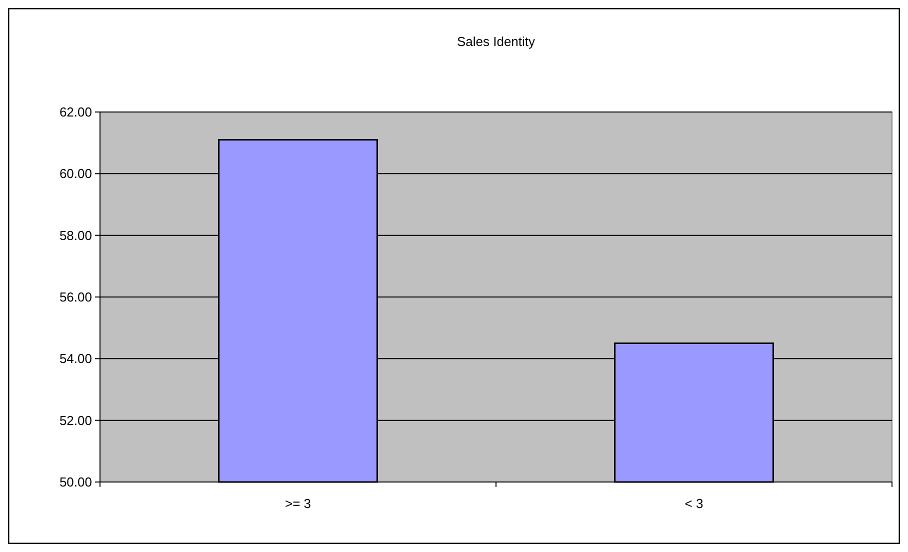 This screenshot has height=552, width=908. Describe the element at coordinates (694, 503) in the screenshot. I see `x-tick-label: < 3` at that location.